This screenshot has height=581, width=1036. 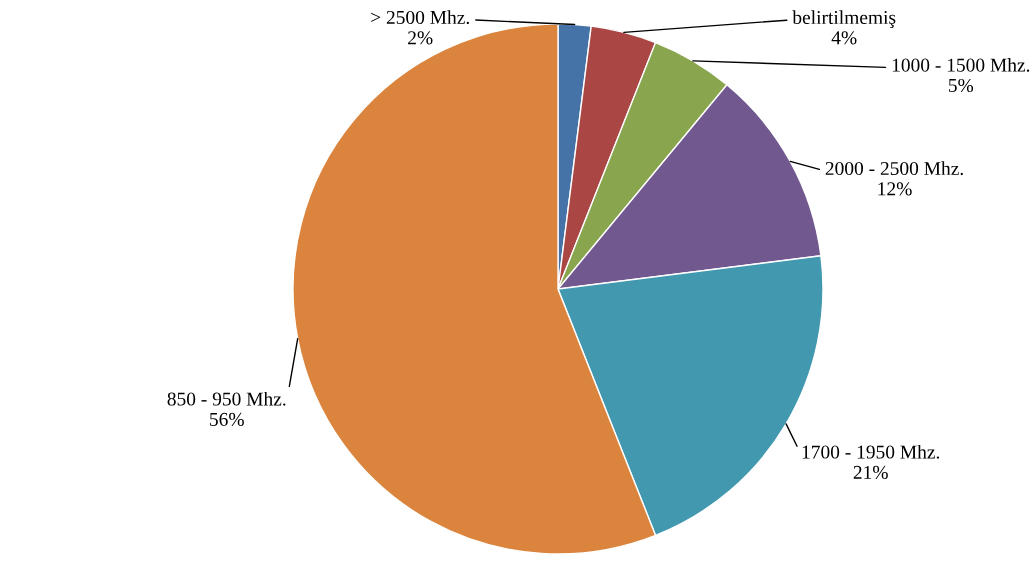 I want to click on data-label: 21%, so click(x=870, y=472).